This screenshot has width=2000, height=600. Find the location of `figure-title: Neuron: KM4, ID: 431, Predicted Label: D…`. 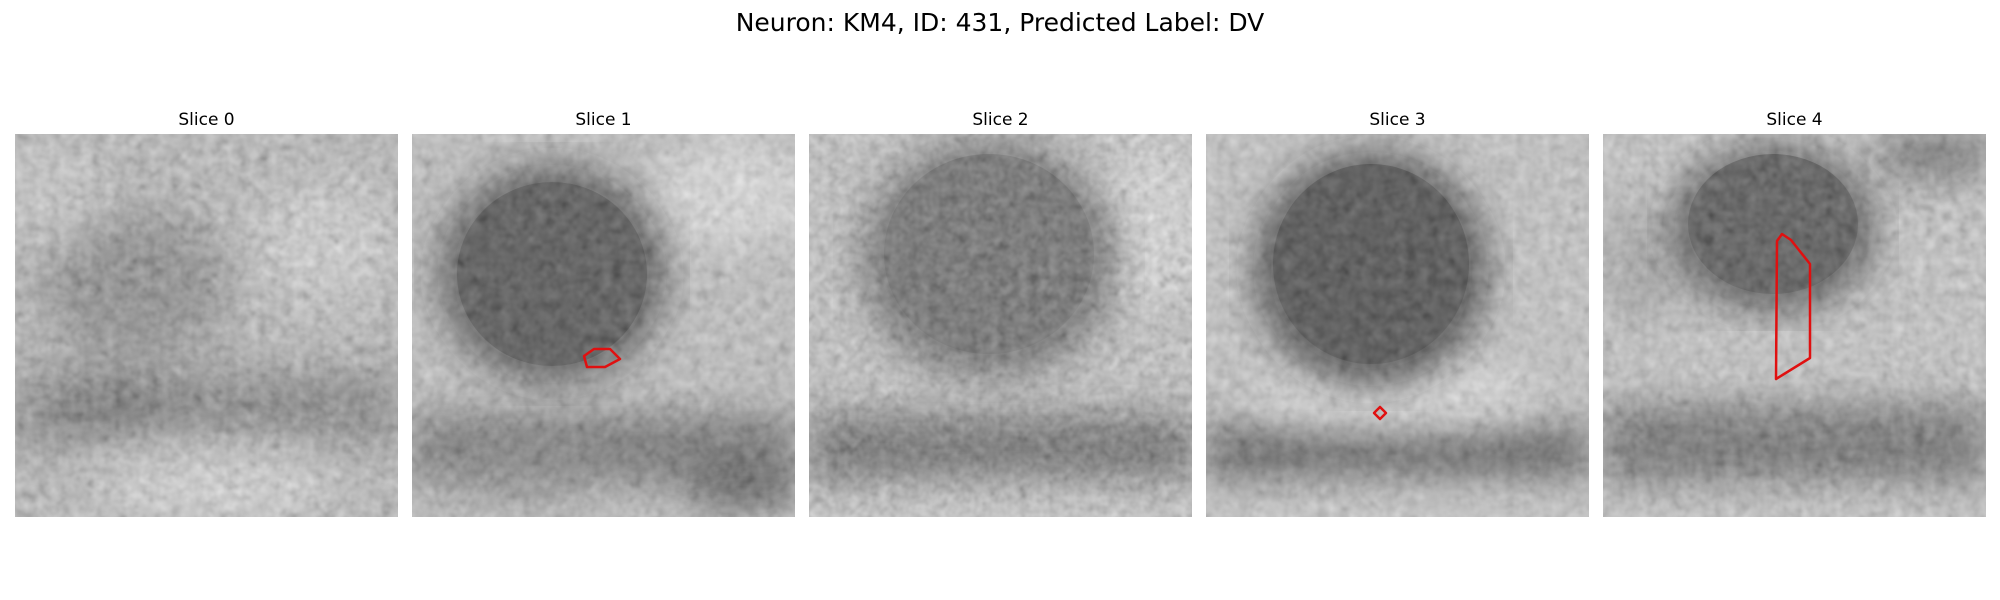

figure-title: Neuron: KM4, ID: 431, Predicted Label: D… is located at coordinates (1000, 22).